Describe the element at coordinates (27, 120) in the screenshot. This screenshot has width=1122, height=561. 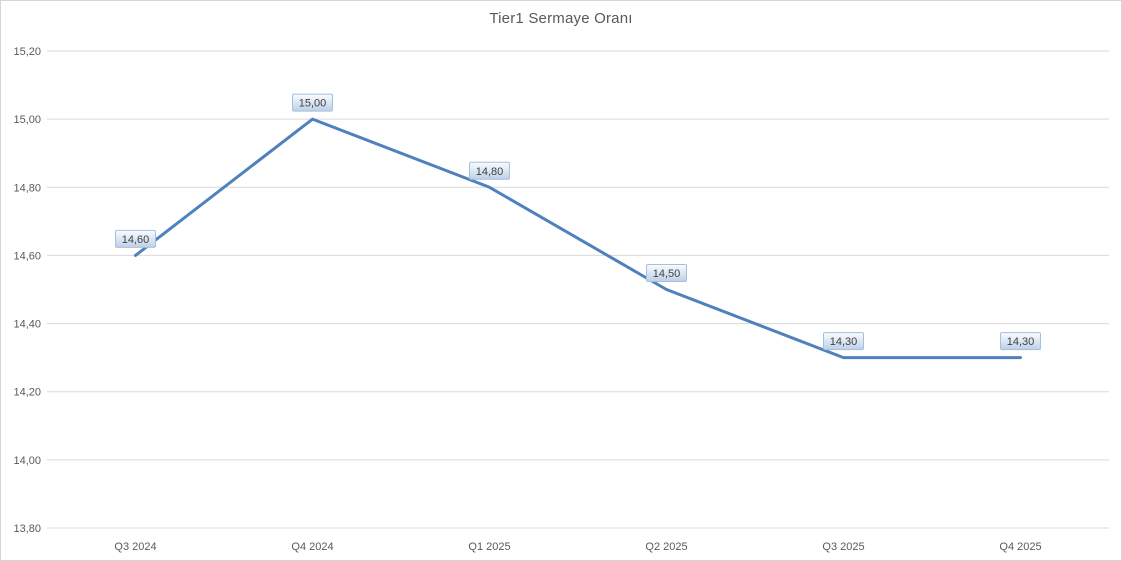
I see `y-axis-tick-label: 15,00` at that location.